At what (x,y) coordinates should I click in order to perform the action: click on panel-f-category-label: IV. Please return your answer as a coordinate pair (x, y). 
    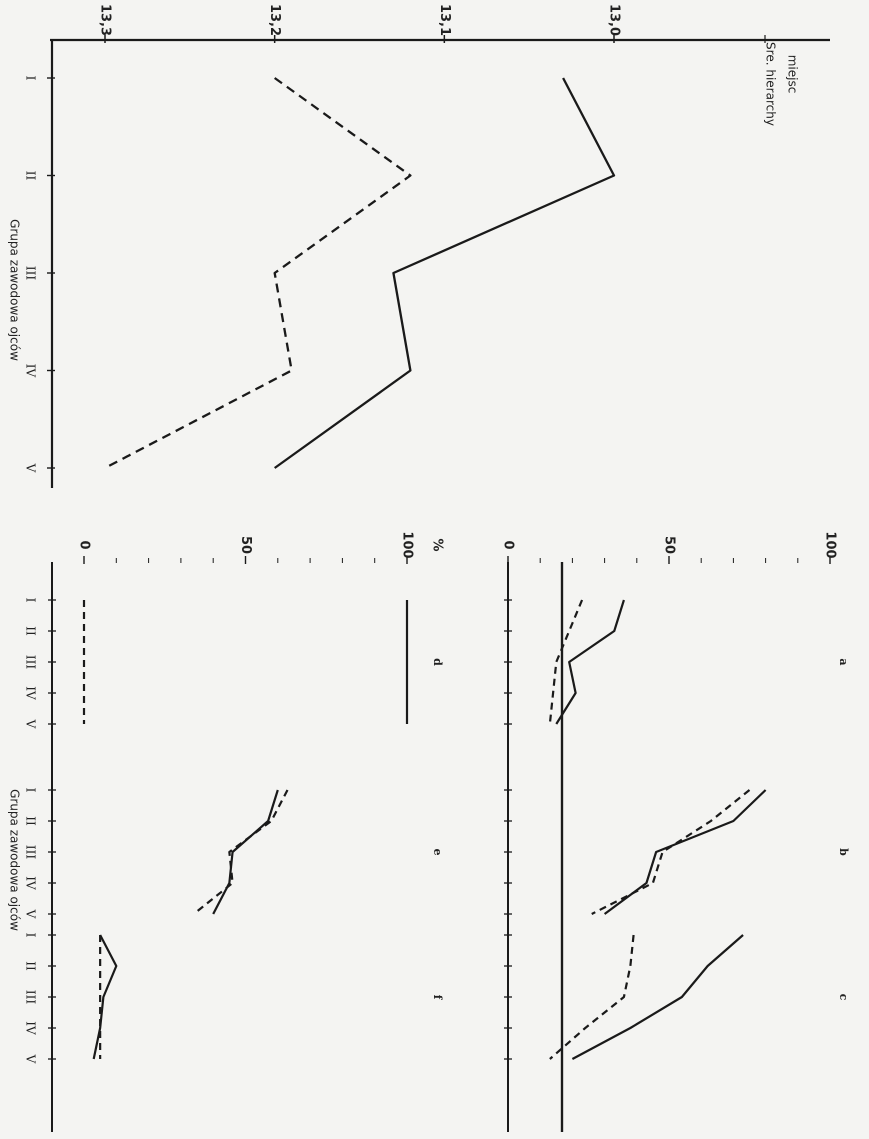
    Looking at the image, I should click on (31, 1028).